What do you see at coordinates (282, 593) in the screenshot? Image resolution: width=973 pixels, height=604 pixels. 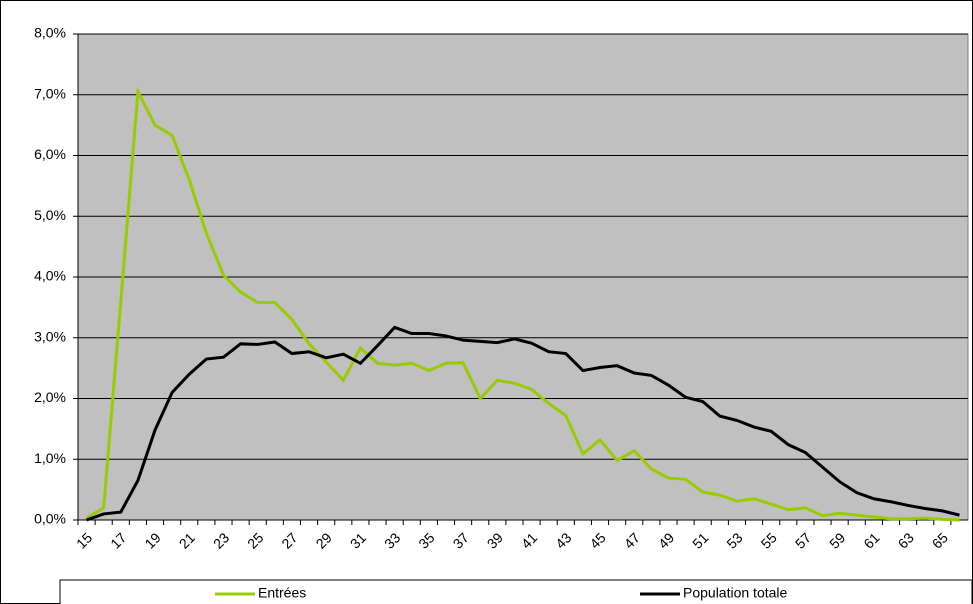 I see `legend-label: Entrées` at bounding box center [282, 593].